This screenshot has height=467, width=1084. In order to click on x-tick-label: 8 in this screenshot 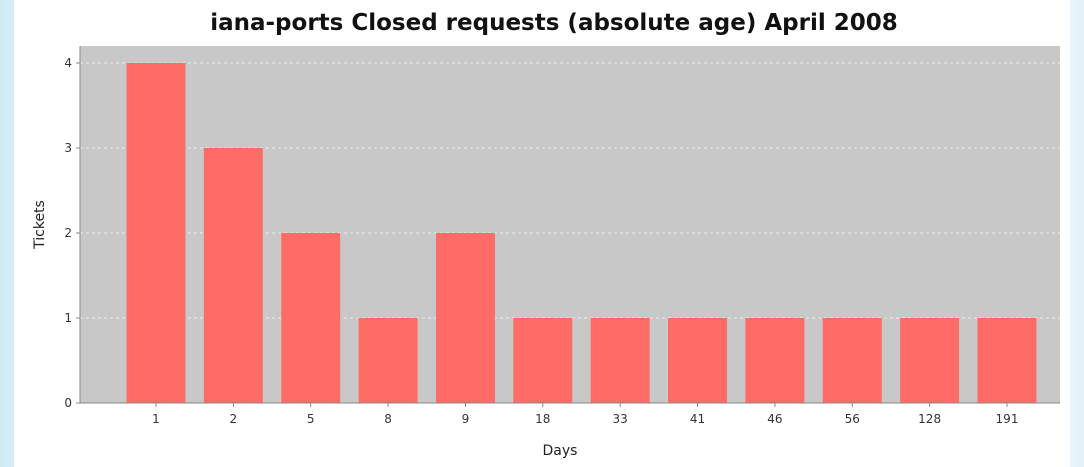, I will do `click(388, 419)`.